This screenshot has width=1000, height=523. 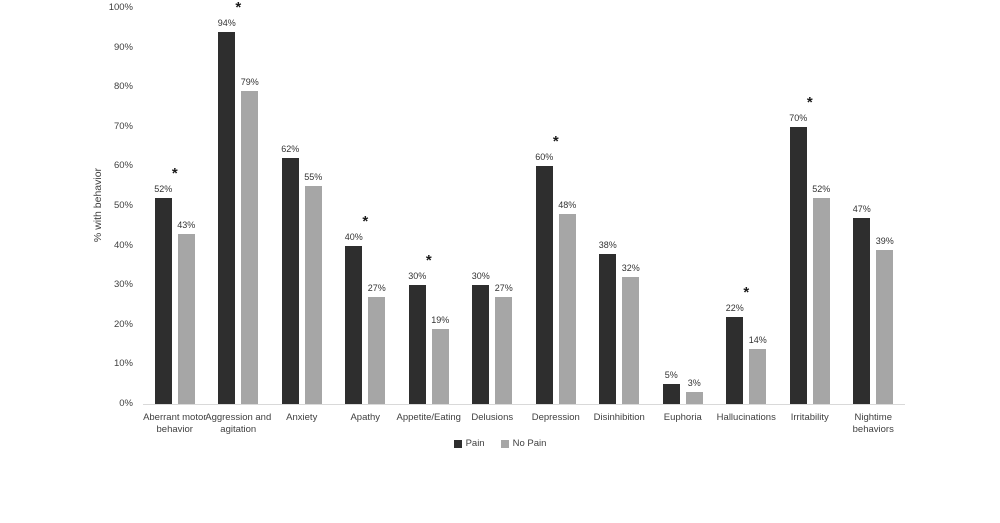 I want to click on value-label-pain: 60%, so click(x=544, y=157).